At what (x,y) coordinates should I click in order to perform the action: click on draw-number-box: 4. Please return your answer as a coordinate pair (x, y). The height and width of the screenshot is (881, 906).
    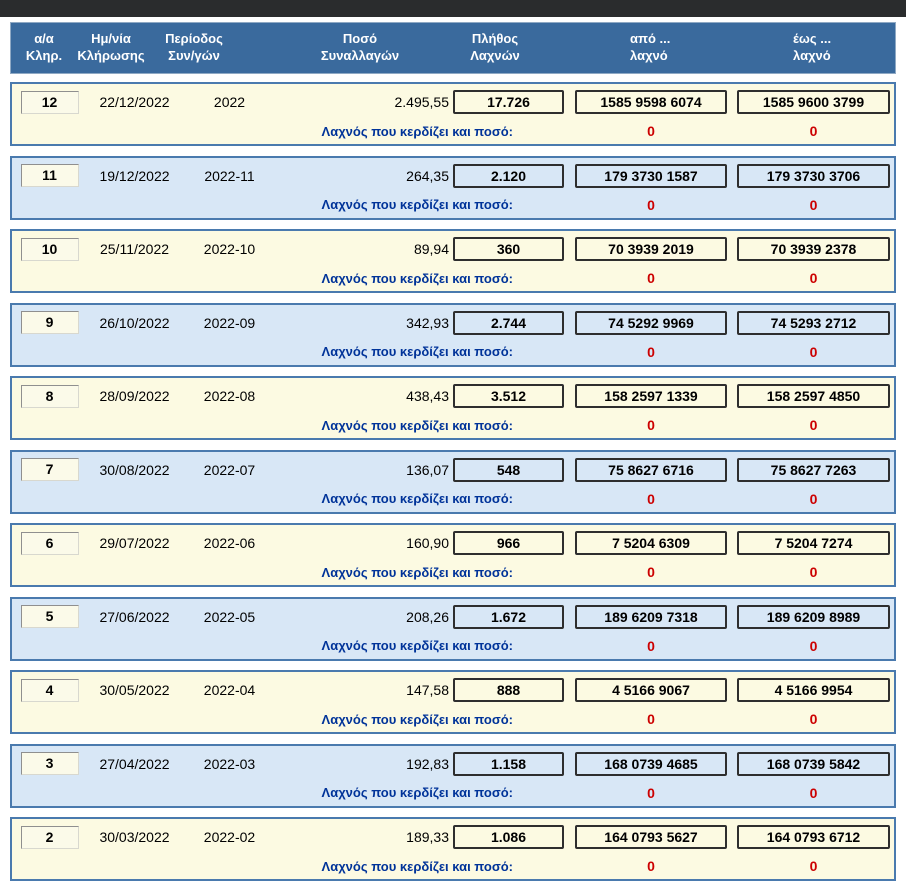
    Looking at the image, I should click on (49, 690).